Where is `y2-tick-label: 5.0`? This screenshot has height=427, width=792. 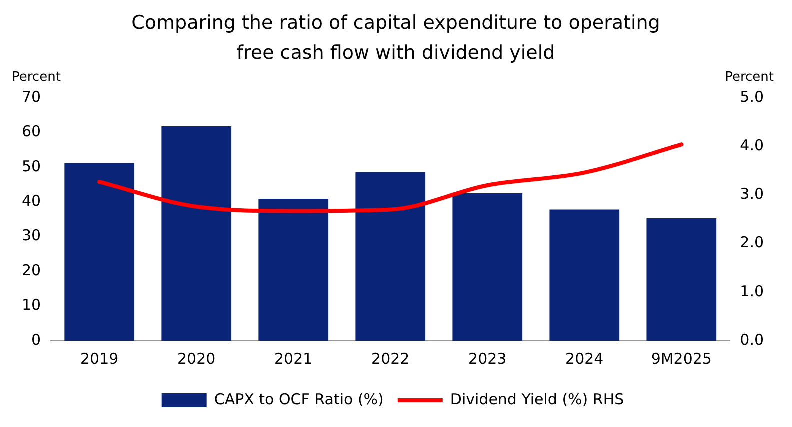
y2-tick-label: 5.0 is located at coordinates (752, 97).